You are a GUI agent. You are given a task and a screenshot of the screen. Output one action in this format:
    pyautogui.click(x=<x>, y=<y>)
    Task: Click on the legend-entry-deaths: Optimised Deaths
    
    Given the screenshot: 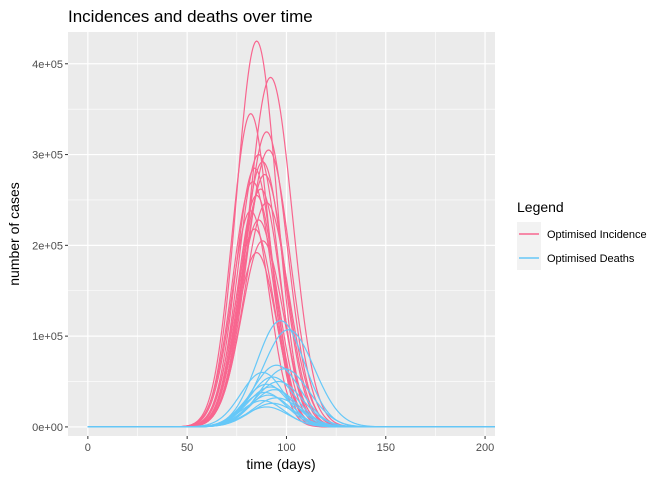 What is the action you would take?
    pyautogui.click(x=576, y=258)
    